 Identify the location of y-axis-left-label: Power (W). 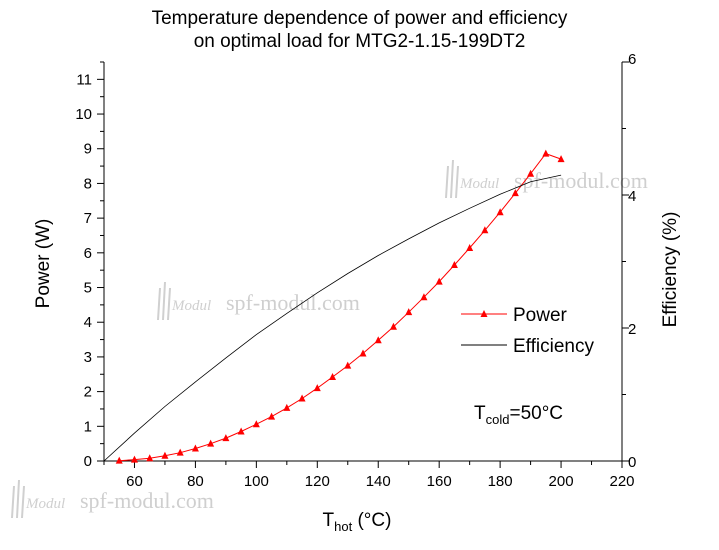
(43, 264).